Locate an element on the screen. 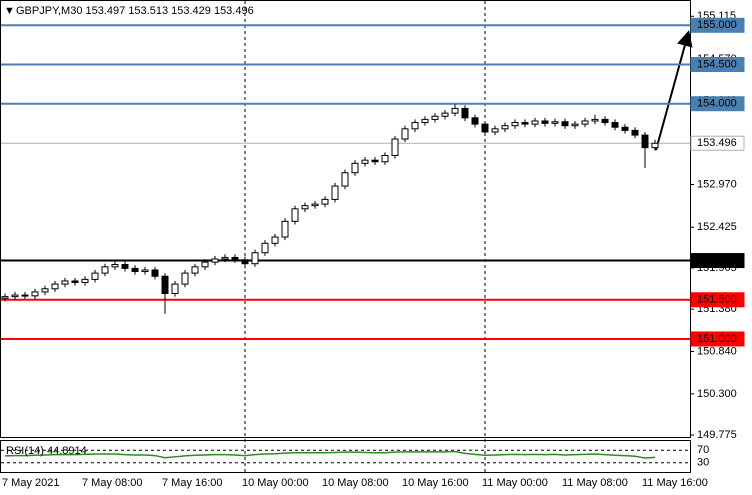  rsi-line is located at coordinates (330, 454).